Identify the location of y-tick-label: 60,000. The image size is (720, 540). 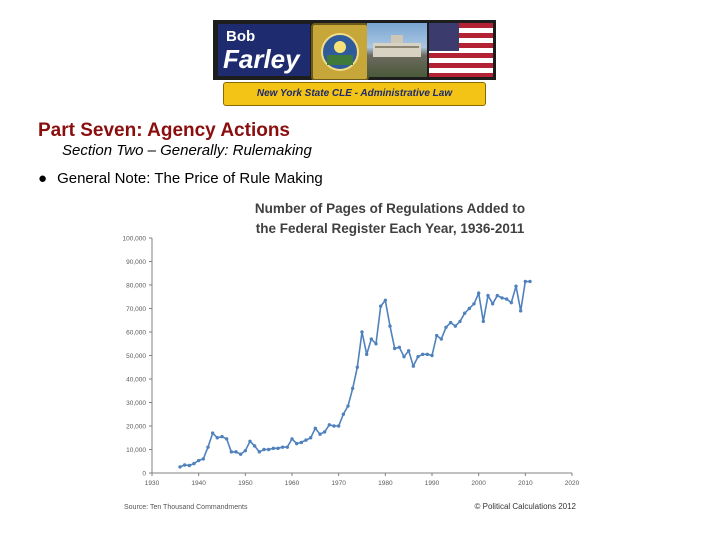
(136, 333).